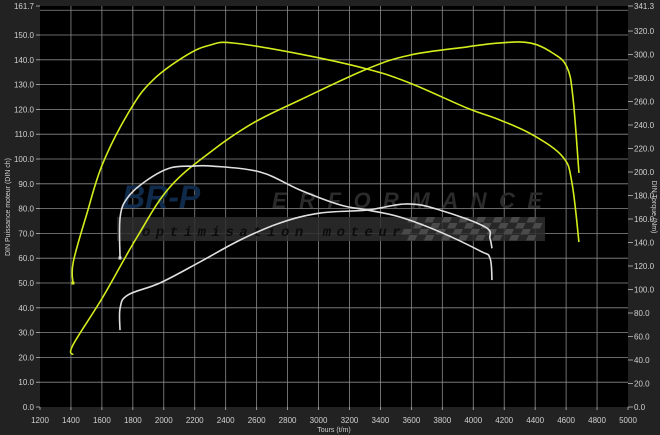  Describe the element at coordinates (26, 357) in the screenshot. I see `y-left-tick-label: 20.0` at that location.